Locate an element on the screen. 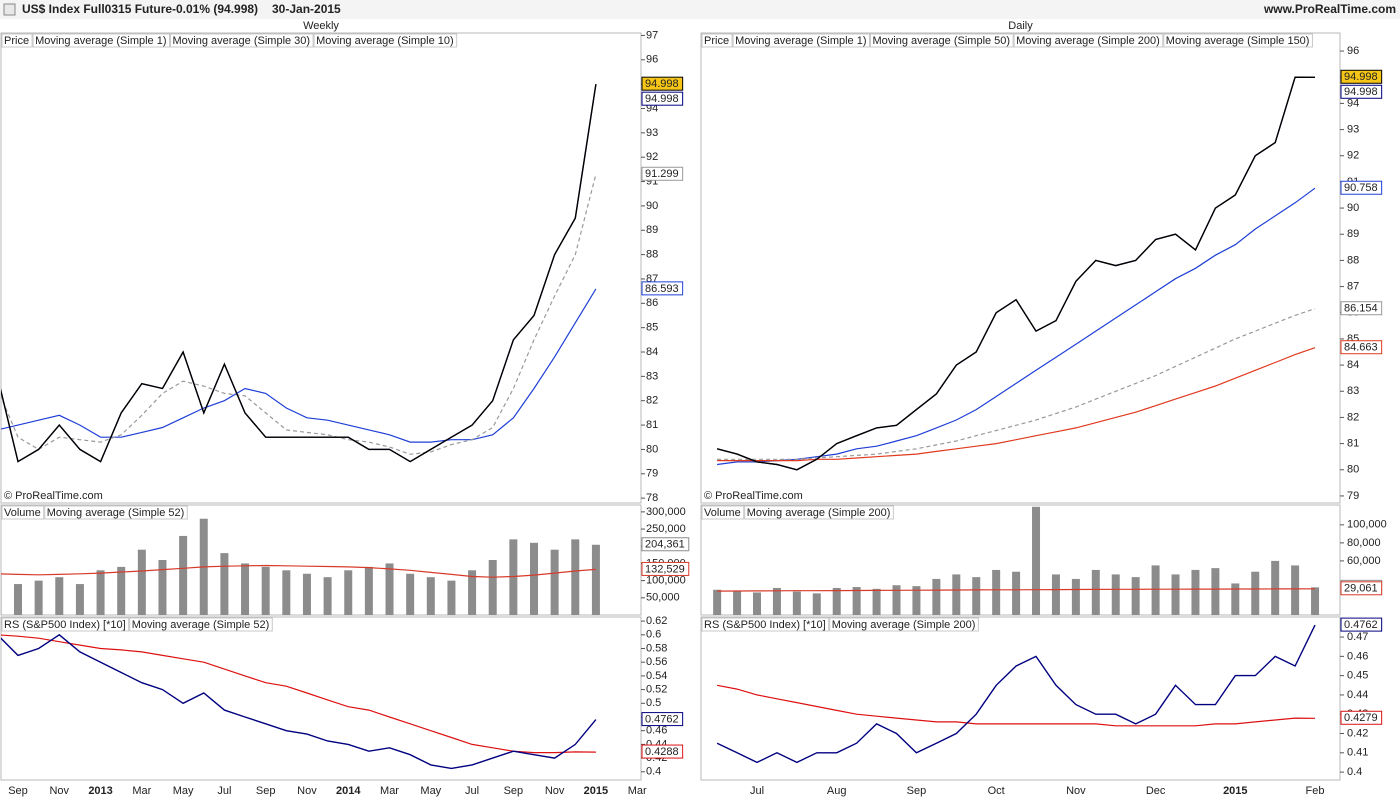 This screenshot has width=1400, height=800. y-tick-label: 83 is located at coordinates (1353, 391).